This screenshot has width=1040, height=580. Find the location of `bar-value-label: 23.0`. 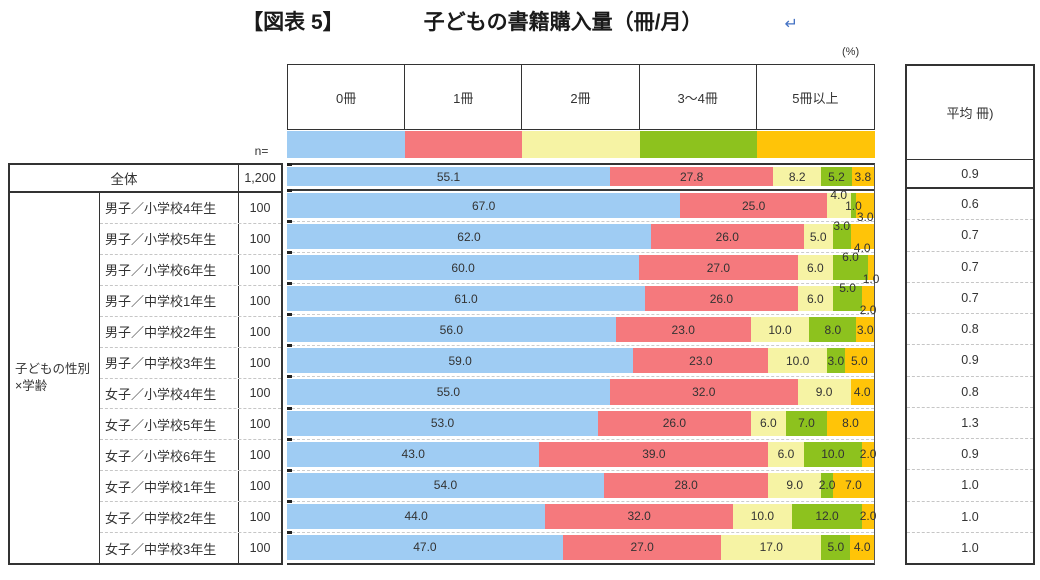

bar-value-label: 23.0 is located at coordinates (683, 329).